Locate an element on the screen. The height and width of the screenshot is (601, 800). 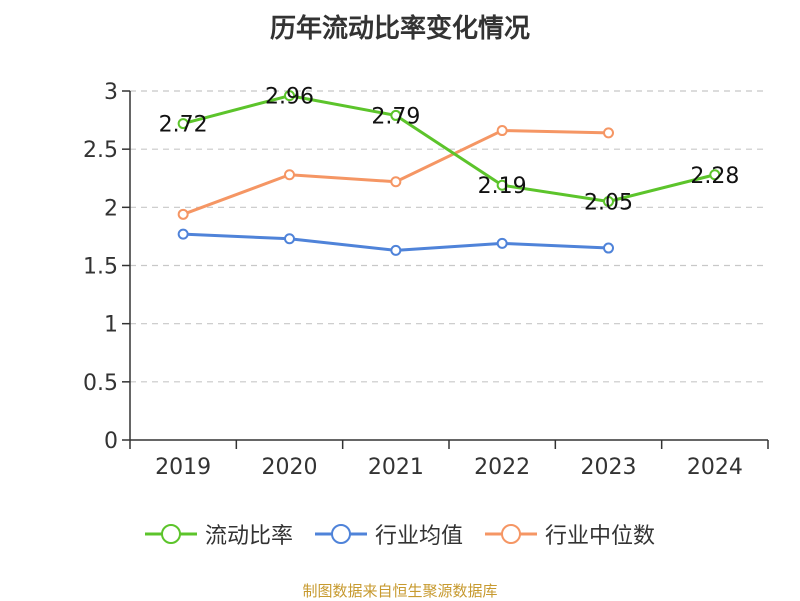
x-tick-label: 2021 is located at coordinates (396, 467).